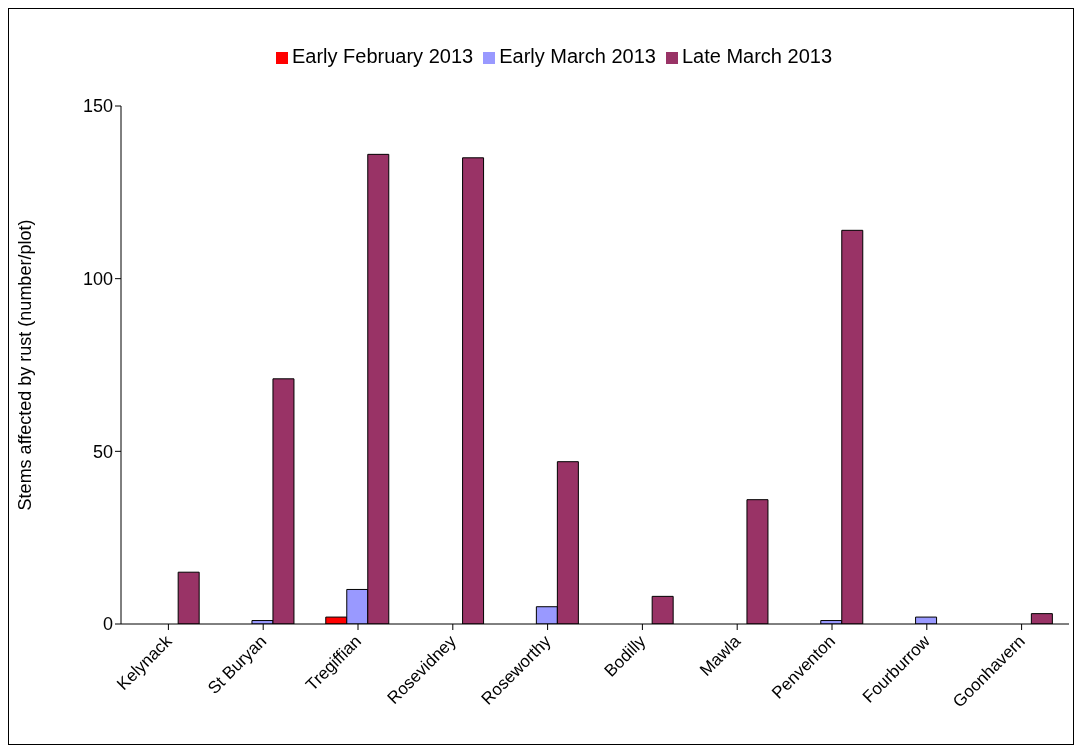 The image size is (1082, 753). Describe the element at coordinates (25, 365) in the screenshot. I see `y-axis-title: Stems affected by rust (number/plot)` at that location.